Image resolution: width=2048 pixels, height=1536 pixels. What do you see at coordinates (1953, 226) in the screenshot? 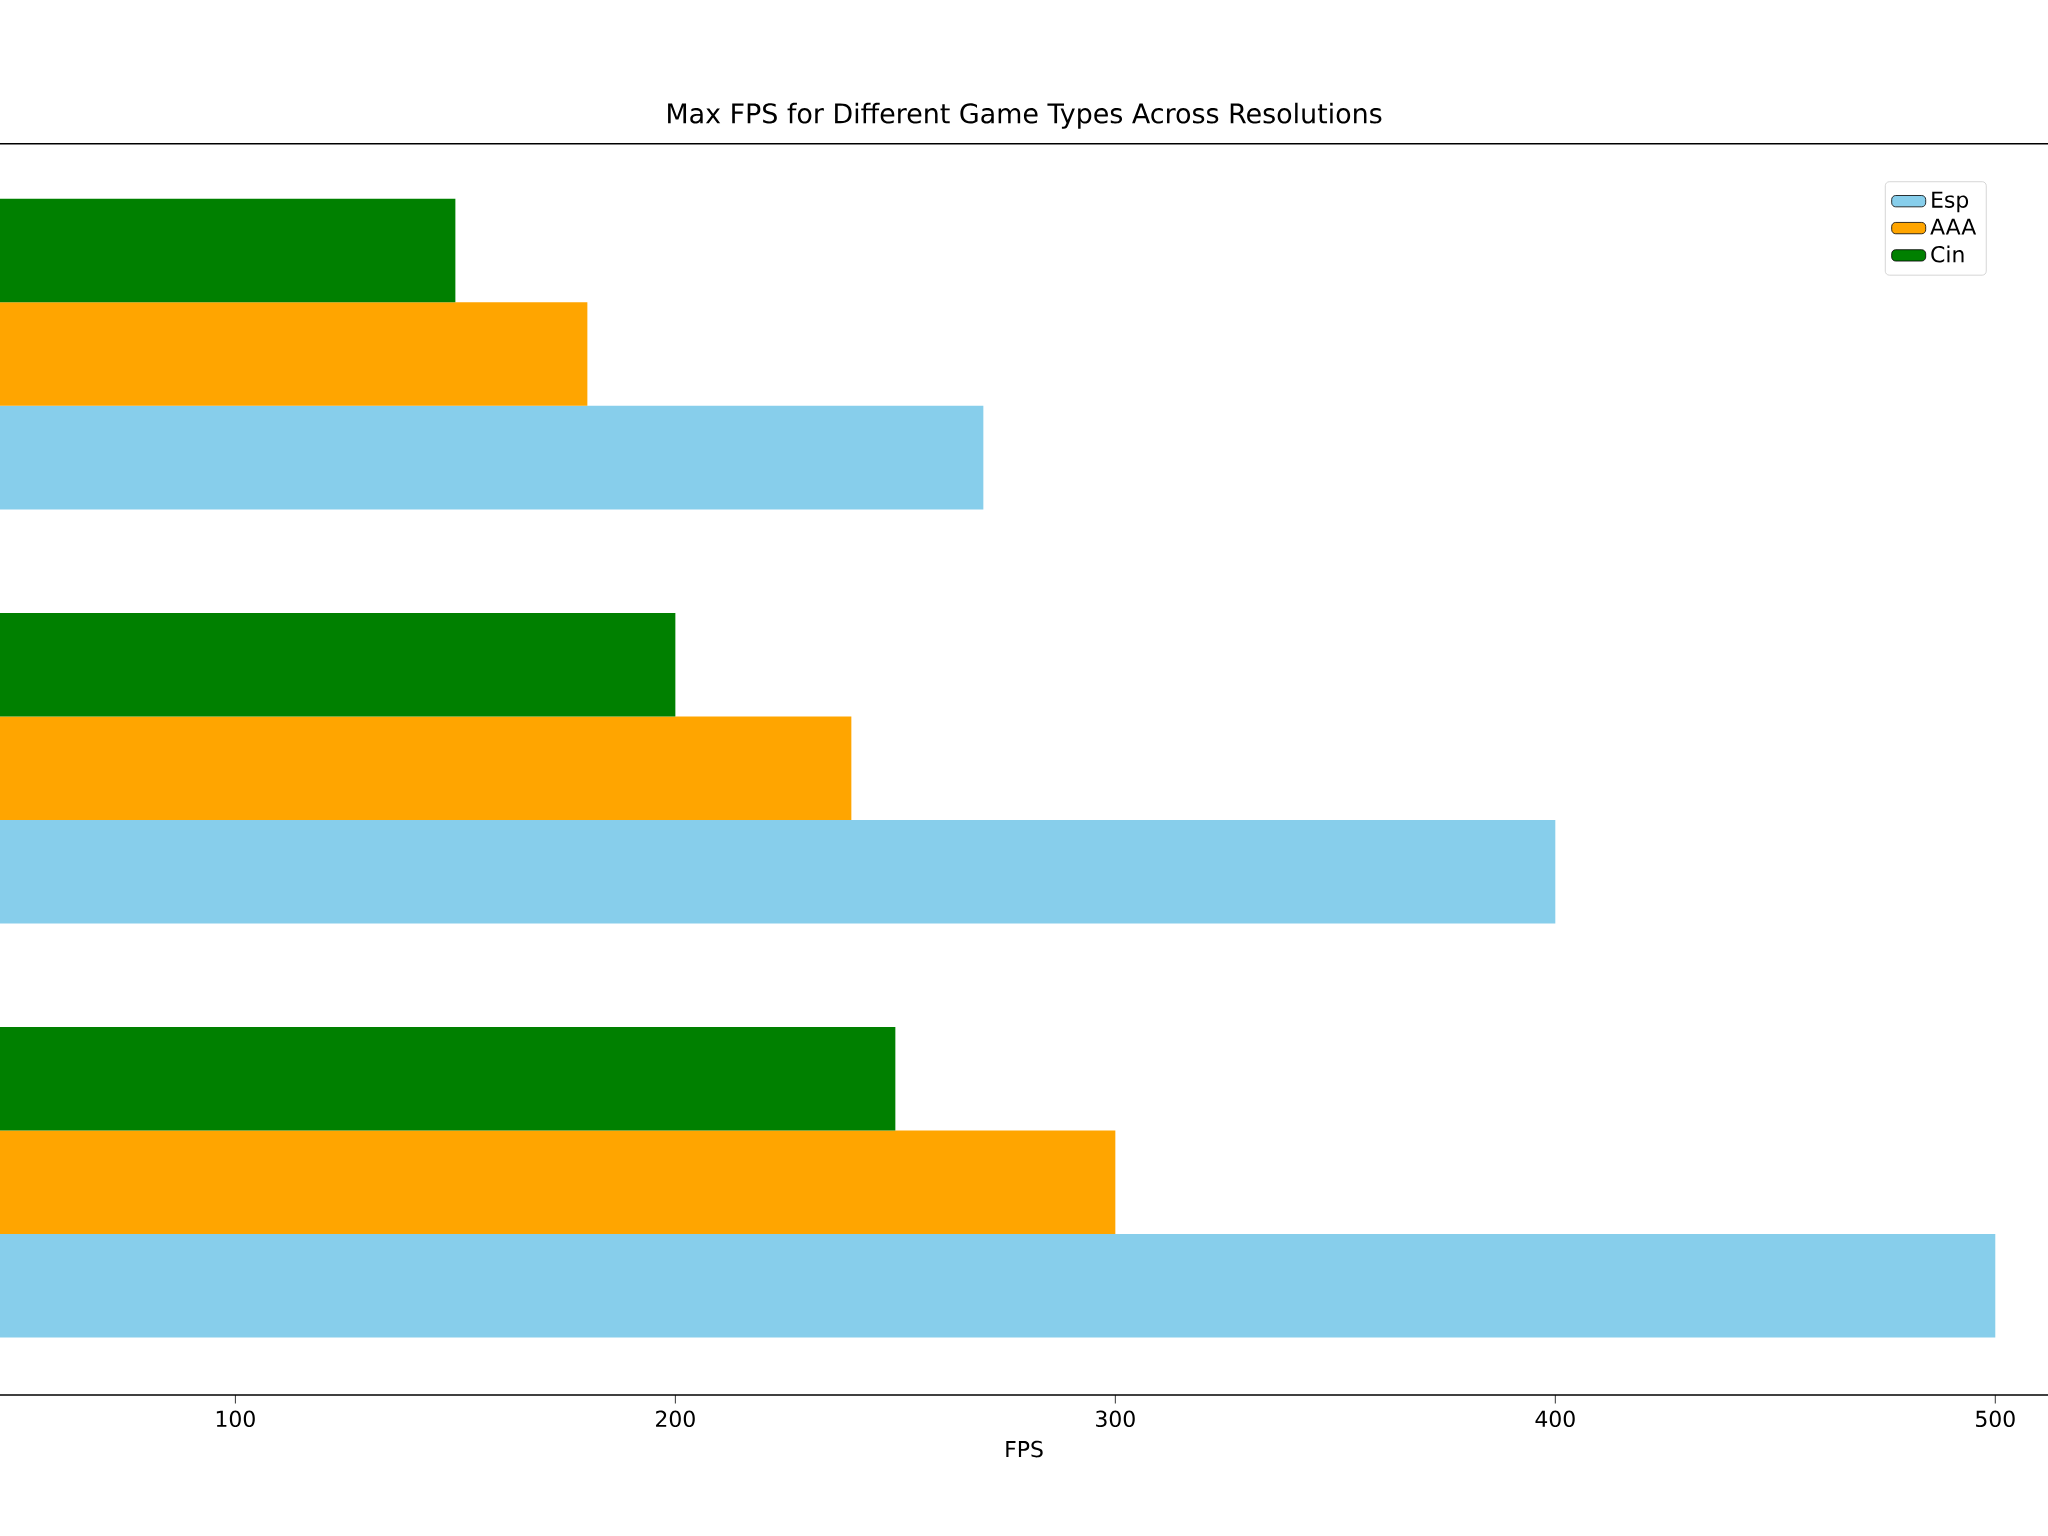
I see `legend-label: AAA` at bounding box center [1953, 226].